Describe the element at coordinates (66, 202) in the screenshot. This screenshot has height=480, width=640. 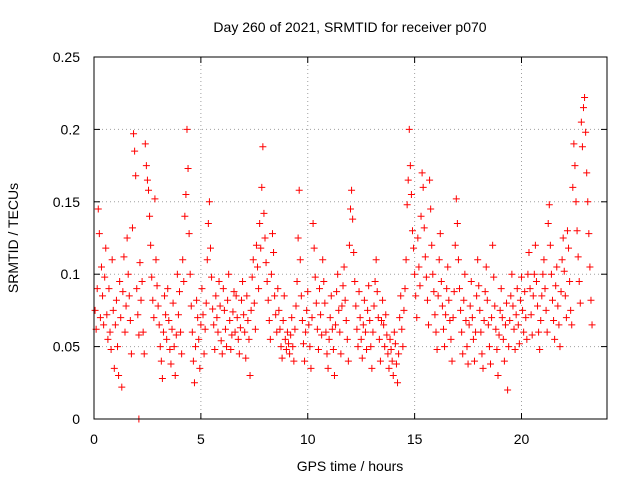
I see `y-tick-label: 0.15` at that location.